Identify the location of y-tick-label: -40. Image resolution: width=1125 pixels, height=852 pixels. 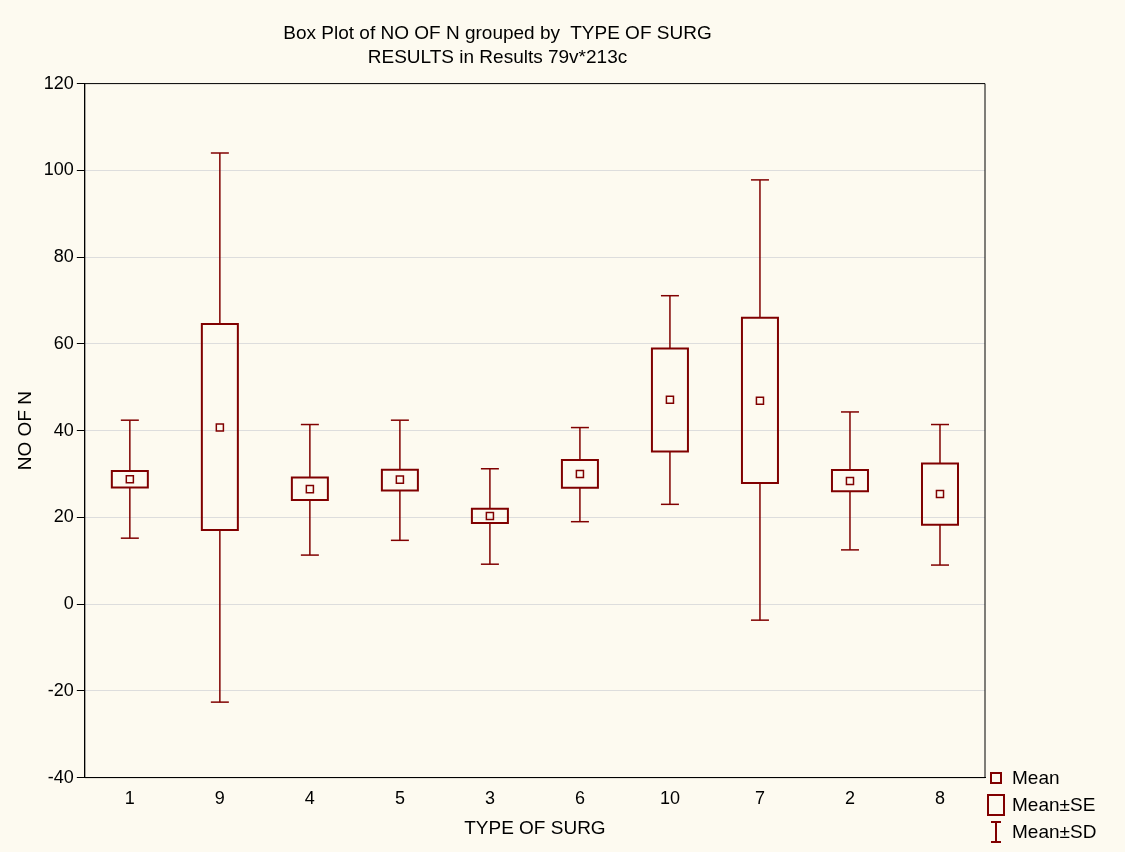
(60, 776).